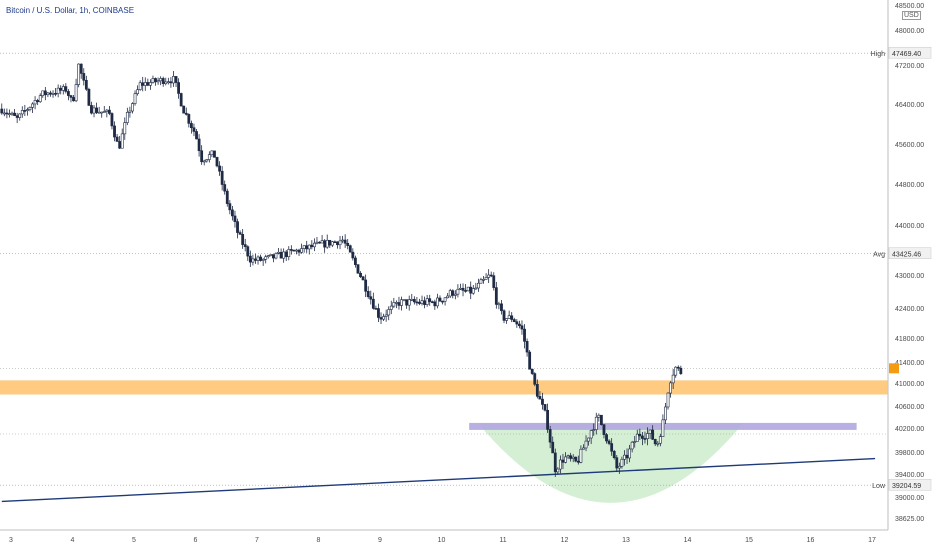  I want to click on x-tick-label: 12, so click(565, 540).